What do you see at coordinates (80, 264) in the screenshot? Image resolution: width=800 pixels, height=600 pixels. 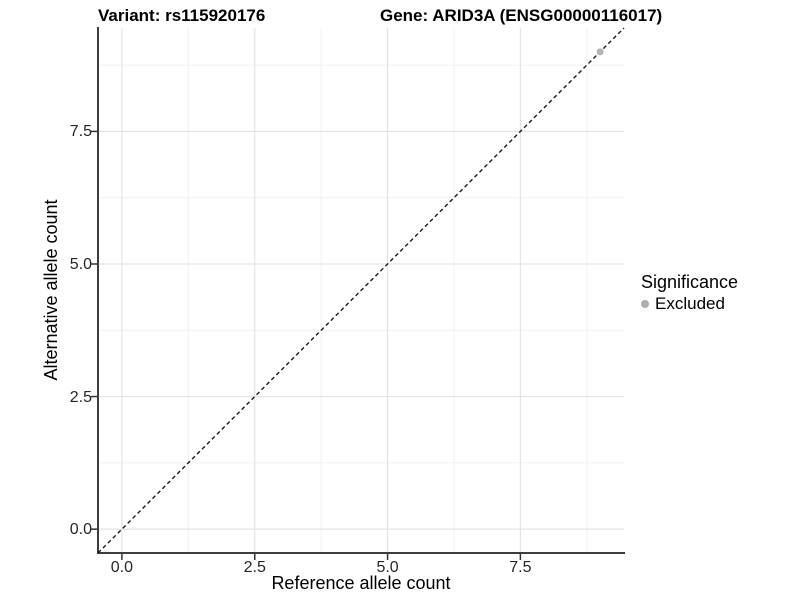 I see `y-tick-label: 5.0` at bounding box center [80, 264].